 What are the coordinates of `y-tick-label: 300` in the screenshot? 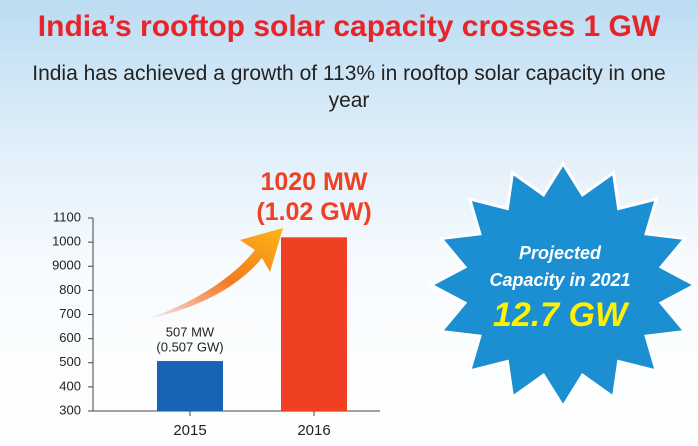 It's located at (70, 409).